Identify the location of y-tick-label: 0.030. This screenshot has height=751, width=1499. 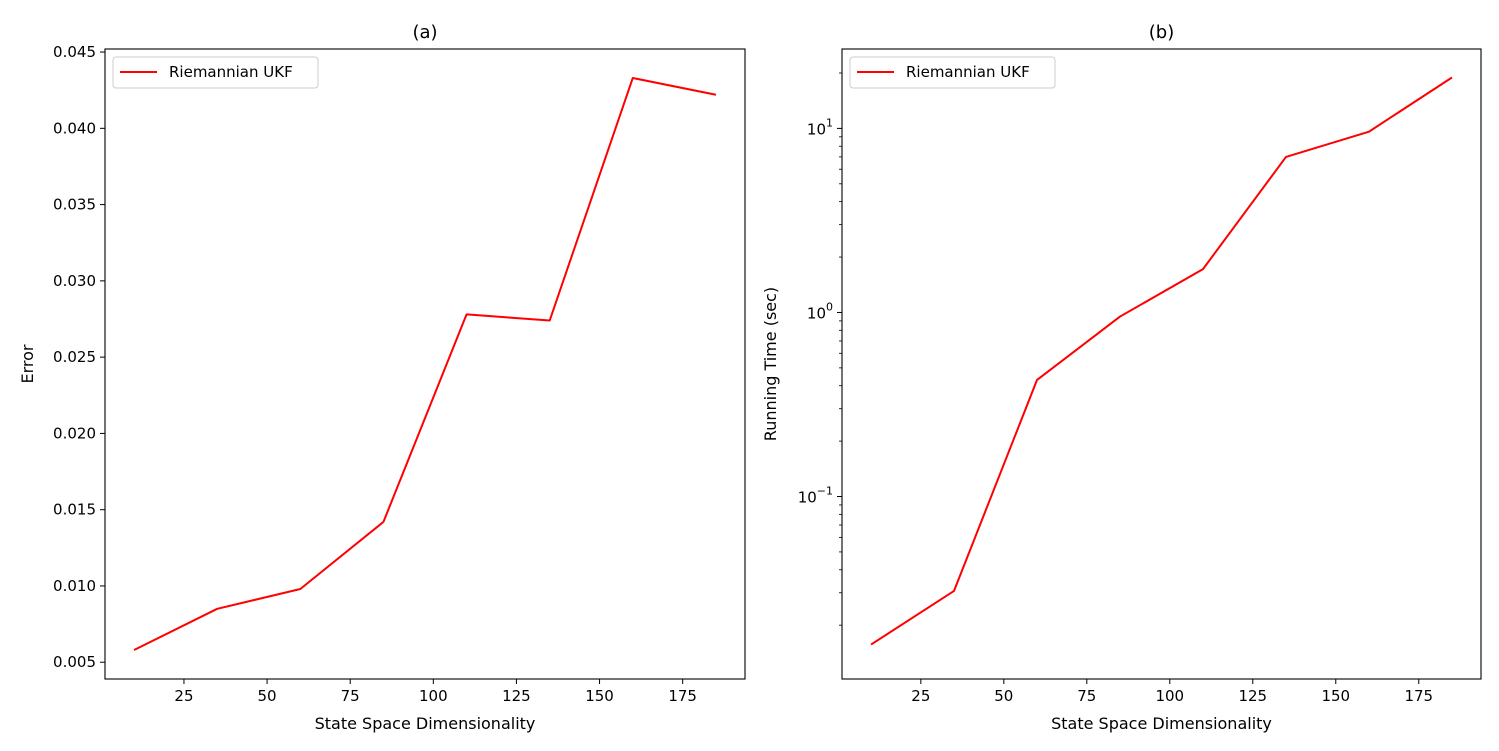
(74, 281).